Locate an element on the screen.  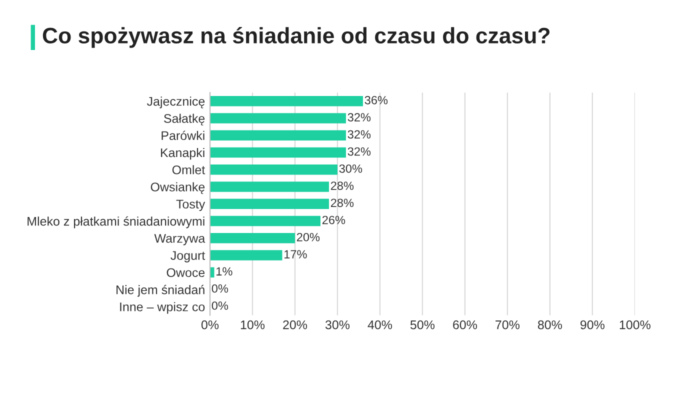
data-label: 30% is located at coordinates (350, 168).